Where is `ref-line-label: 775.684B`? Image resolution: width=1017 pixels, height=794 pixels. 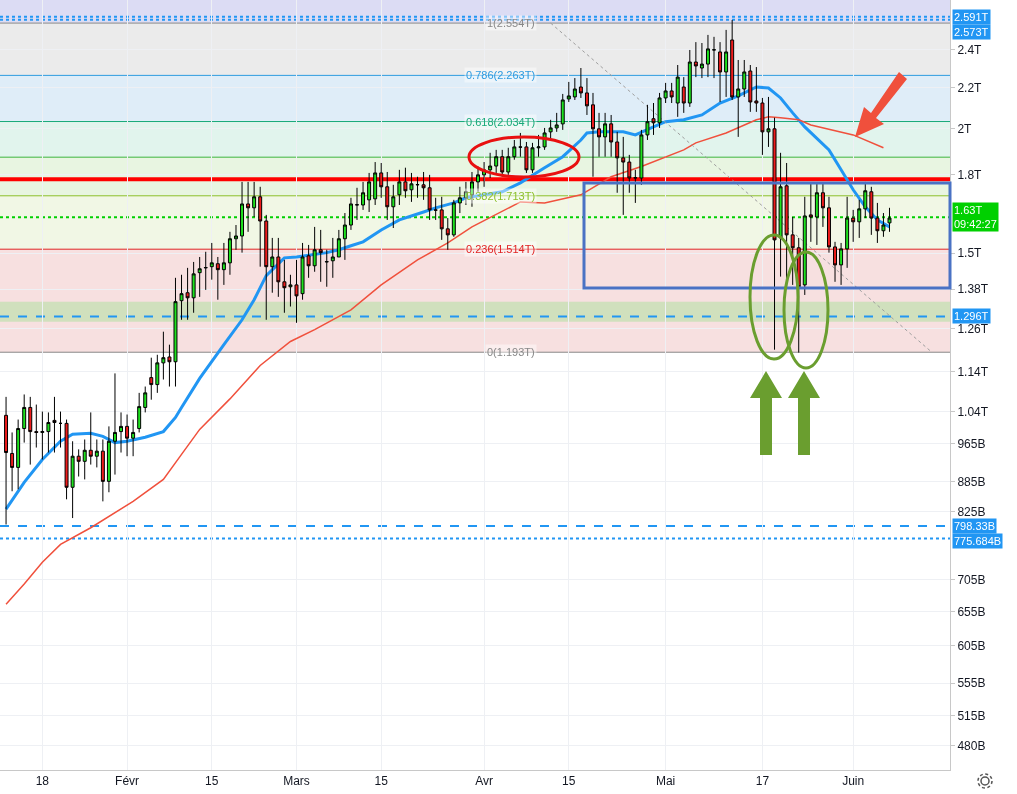 ref-line-label: 775.684B is located at coordinates (978, 541).